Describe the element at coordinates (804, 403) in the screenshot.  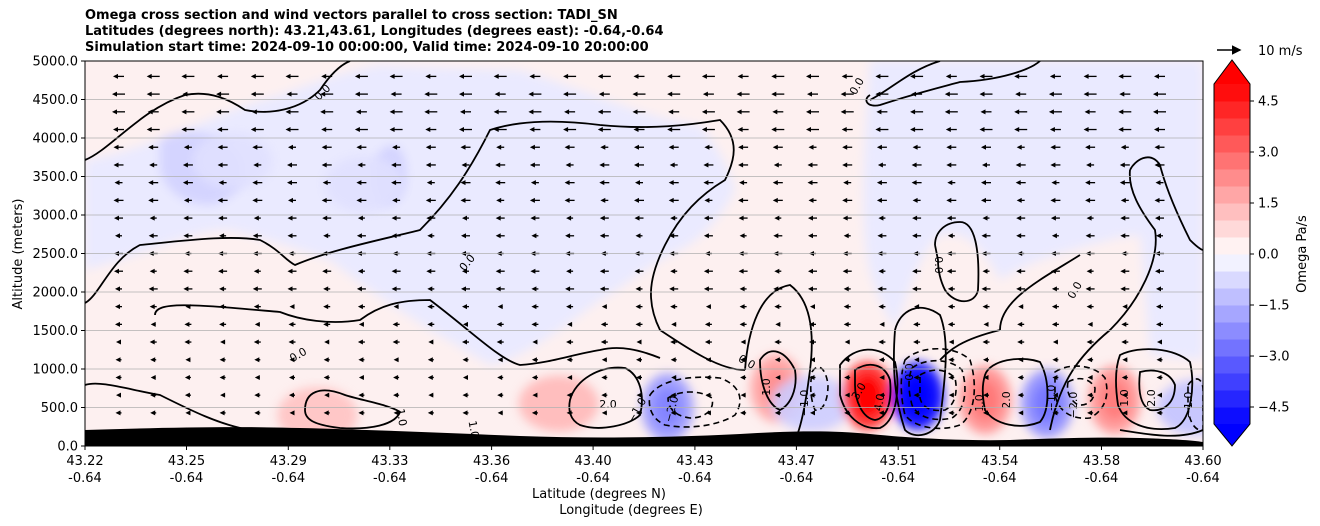
I see `contour-label: −1.0` at that location.